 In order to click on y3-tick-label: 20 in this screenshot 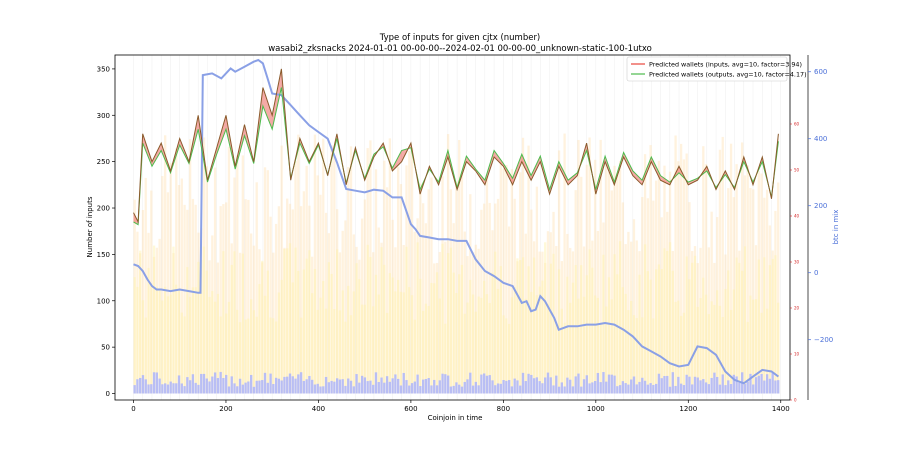, I will do `click(797, 308)`.